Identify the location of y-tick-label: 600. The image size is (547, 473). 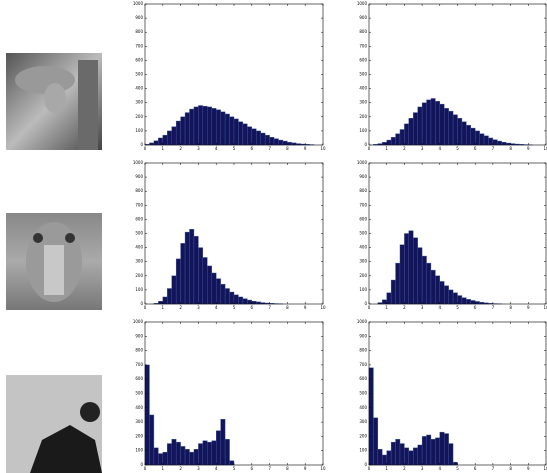
(363, 59).